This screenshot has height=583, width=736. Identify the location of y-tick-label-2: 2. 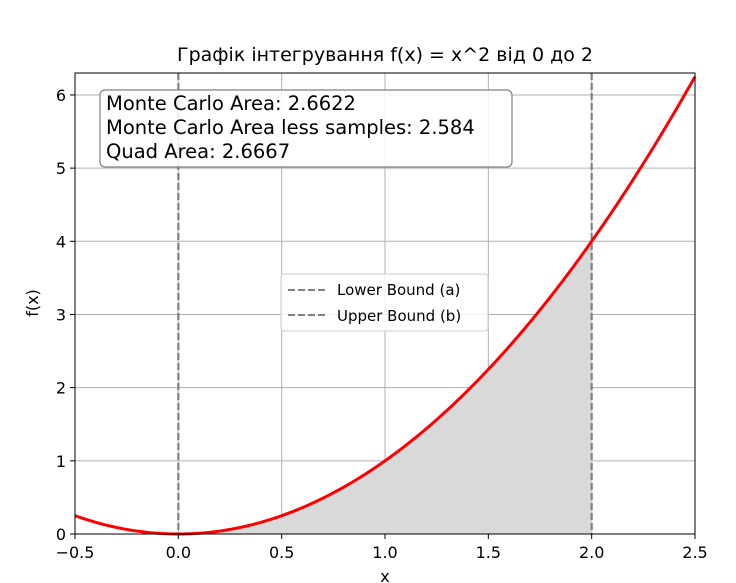
(61, 388).